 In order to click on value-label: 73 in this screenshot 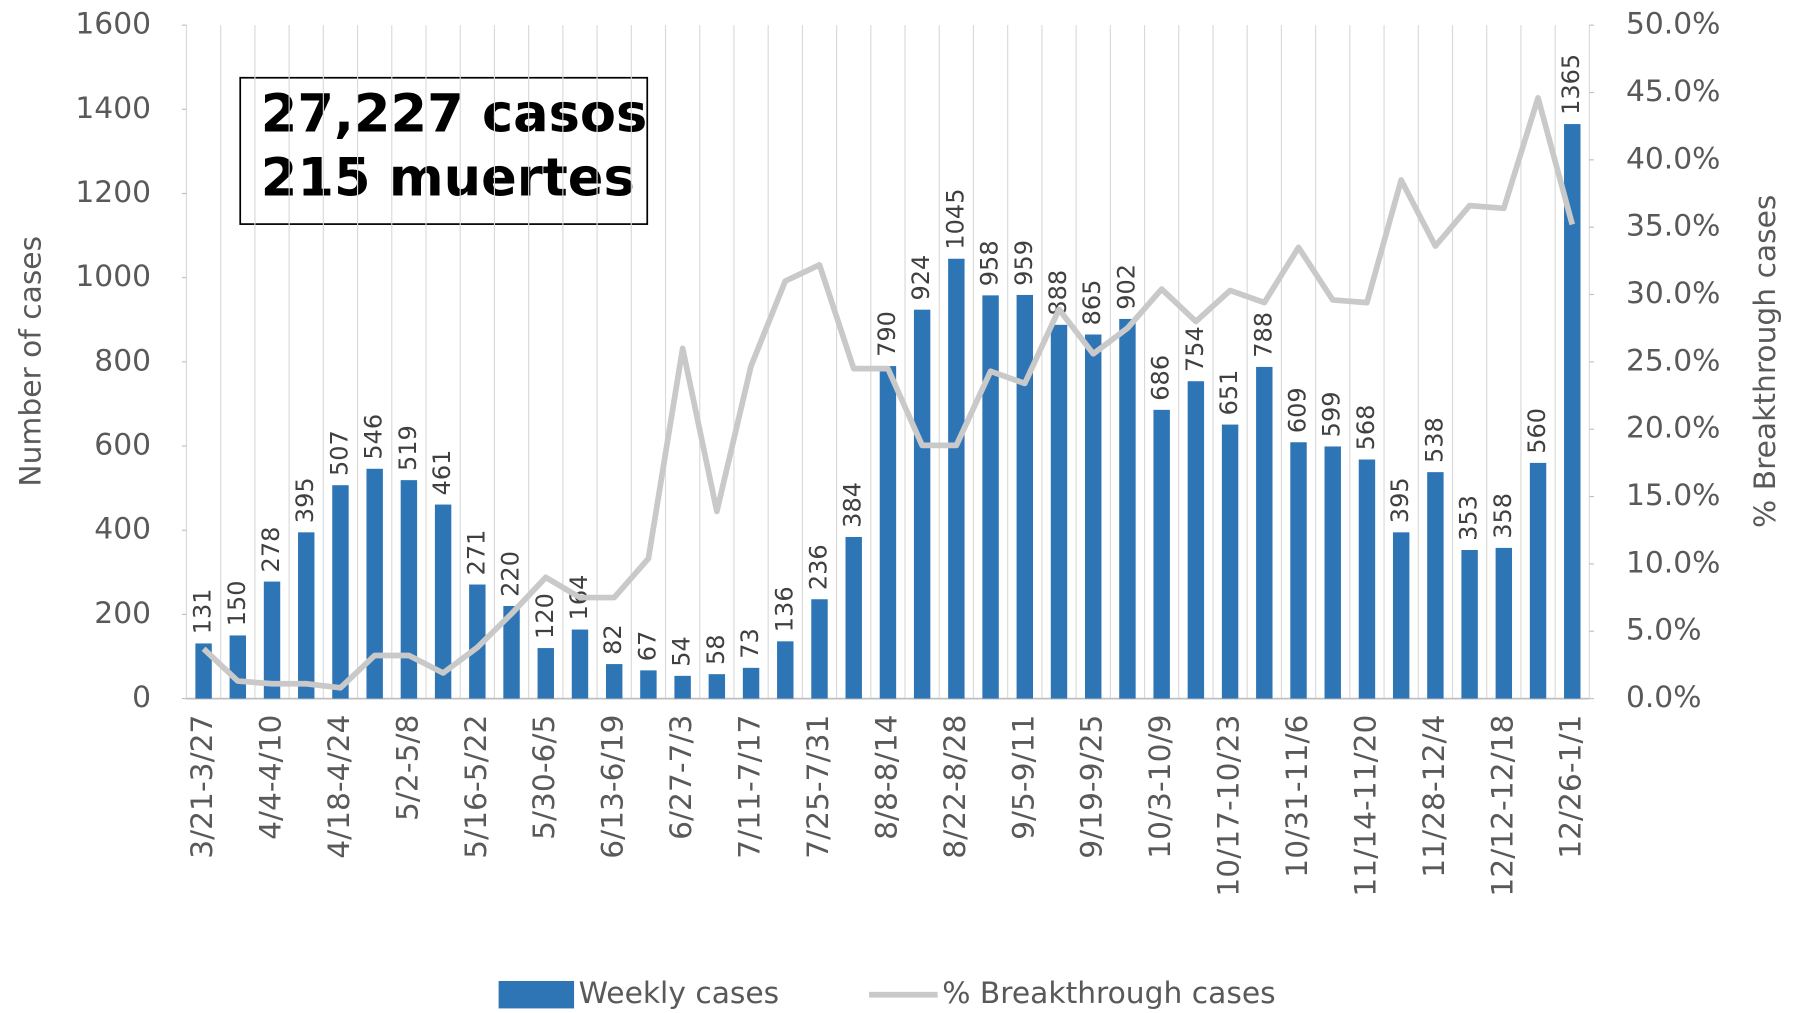, I will do `click(750, 643)`.